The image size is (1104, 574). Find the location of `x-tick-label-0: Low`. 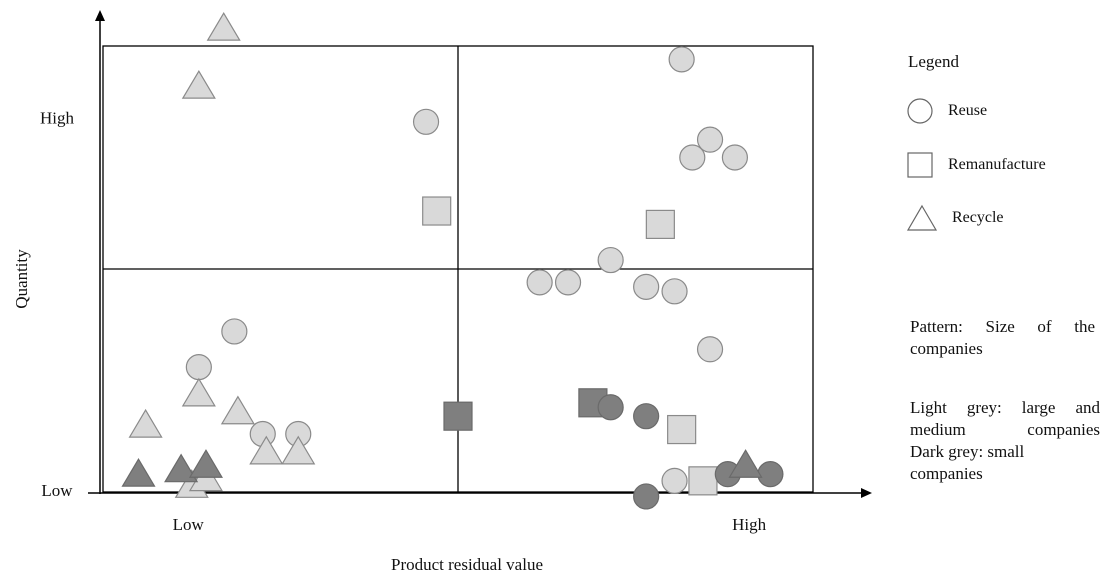

x-tick-label-0: Low is located at coordinates (189, 524).